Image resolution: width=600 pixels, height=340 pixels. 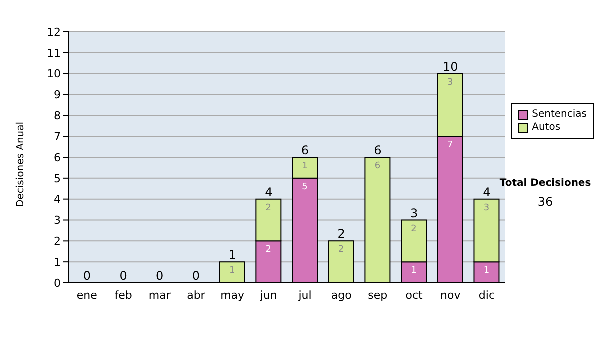 What do you see at coordinates (546, 202) in the screenshot?
I see `text: 36` at bounding box center [546, 202].